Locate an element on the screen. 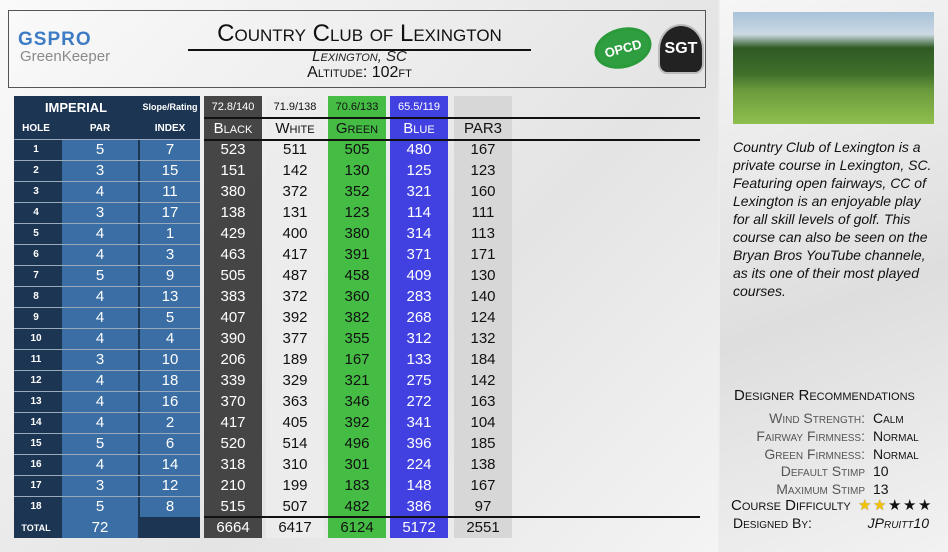 Image resolution: width=948 pixels, height=552 pixels. par: 3 is located at coordinates (100, 170).